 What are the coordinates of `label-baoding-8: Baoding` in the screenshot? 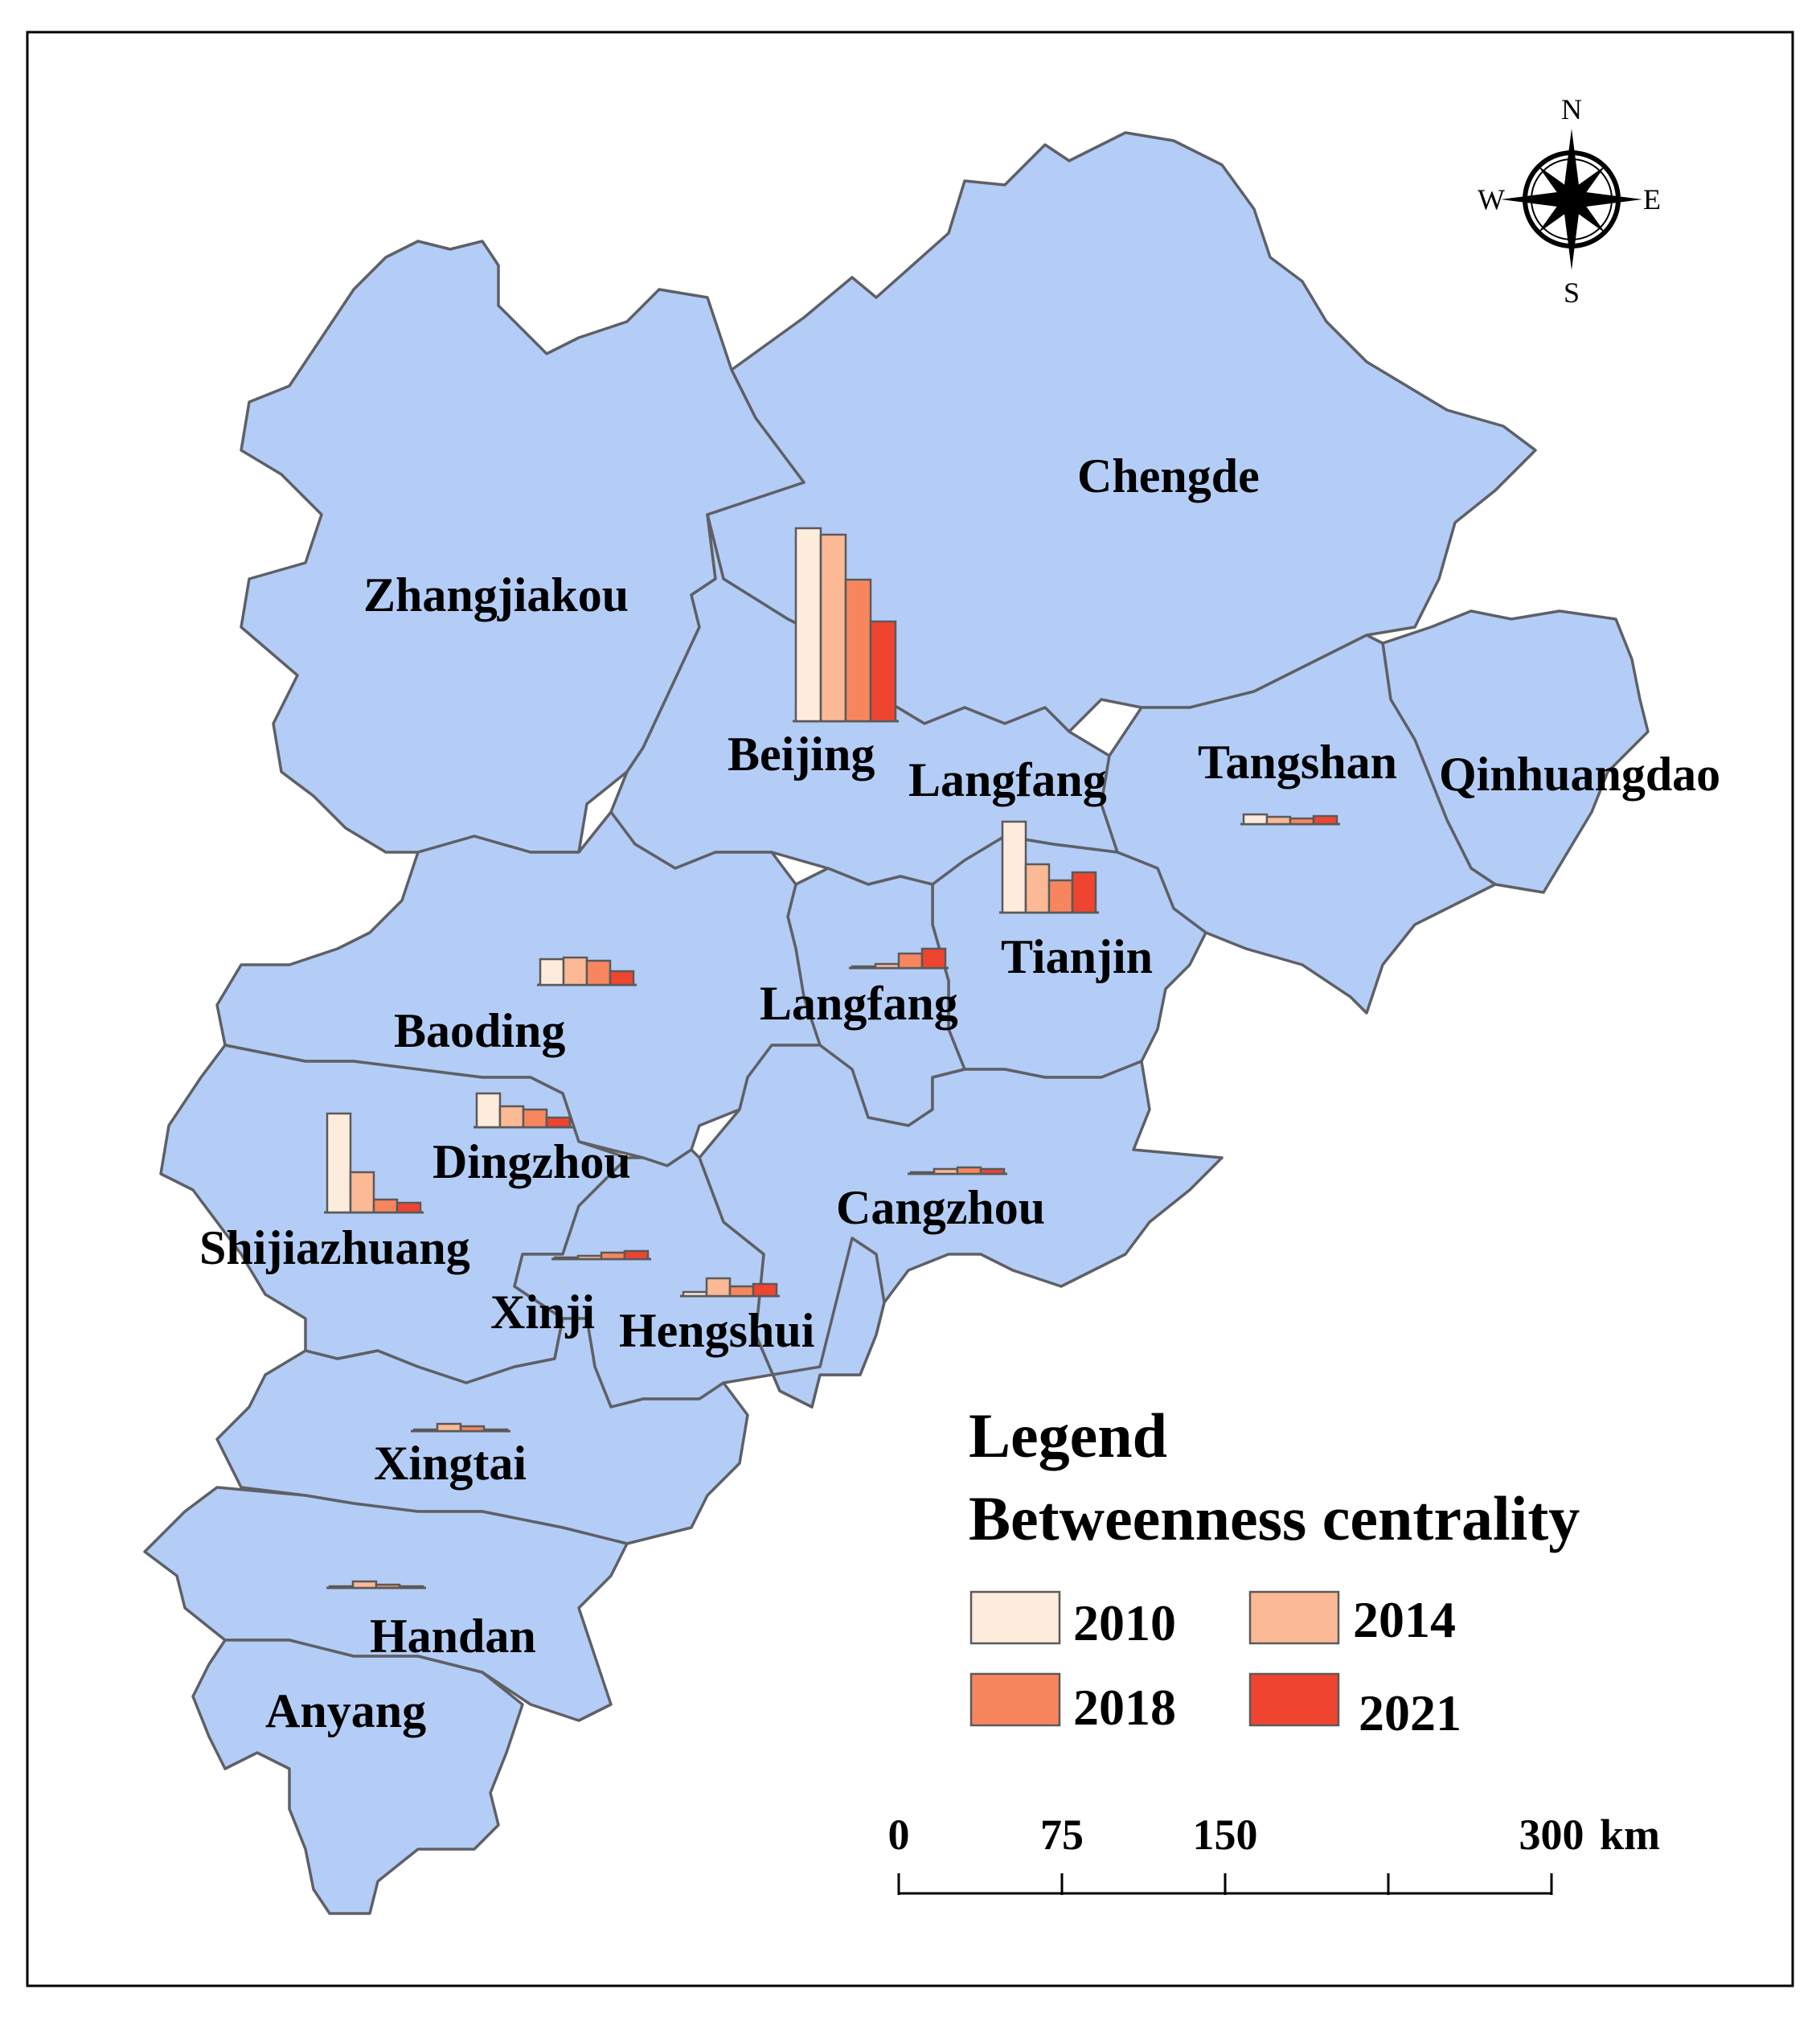 It's located at (479, 1030).